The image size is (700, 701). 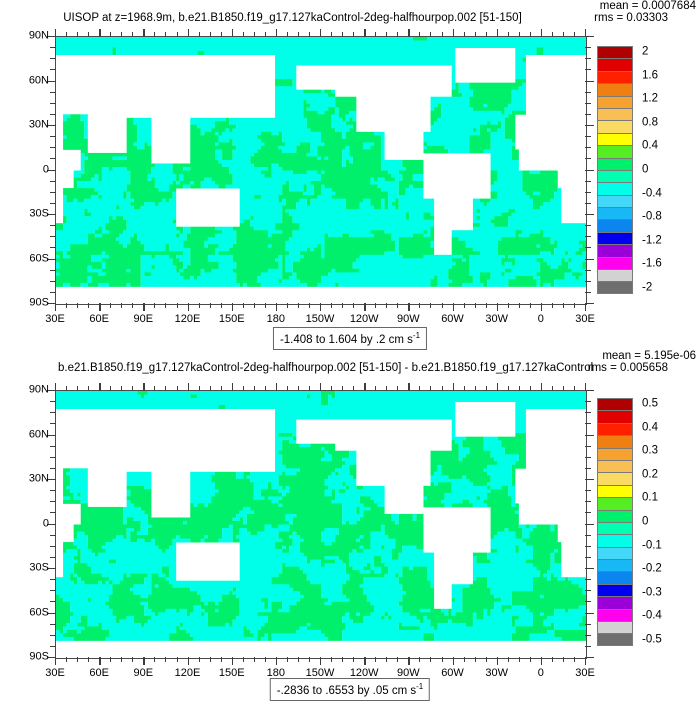 I want to click on panel-2-caption-text: -.2836 to .6553 by .05 cm s, so click(x=346, y=690).